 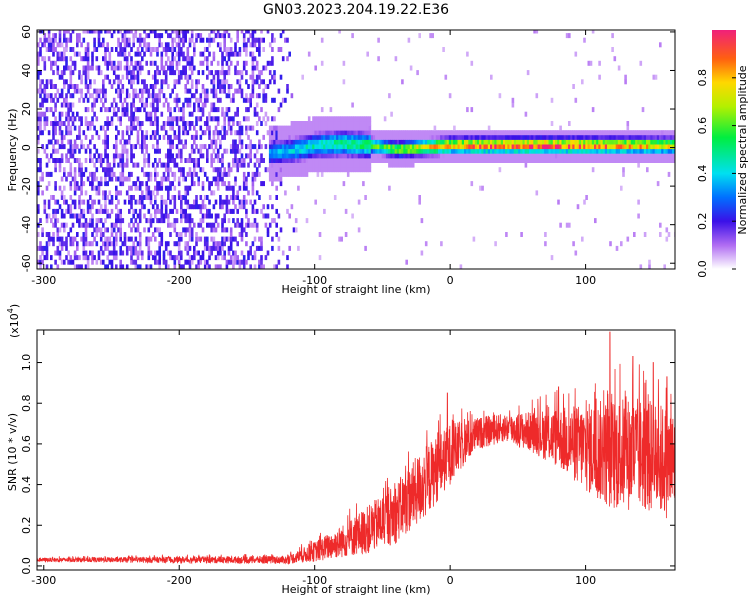 I want to click on snr-y-multiplier-exp: 4, so click(x=10, y=310).